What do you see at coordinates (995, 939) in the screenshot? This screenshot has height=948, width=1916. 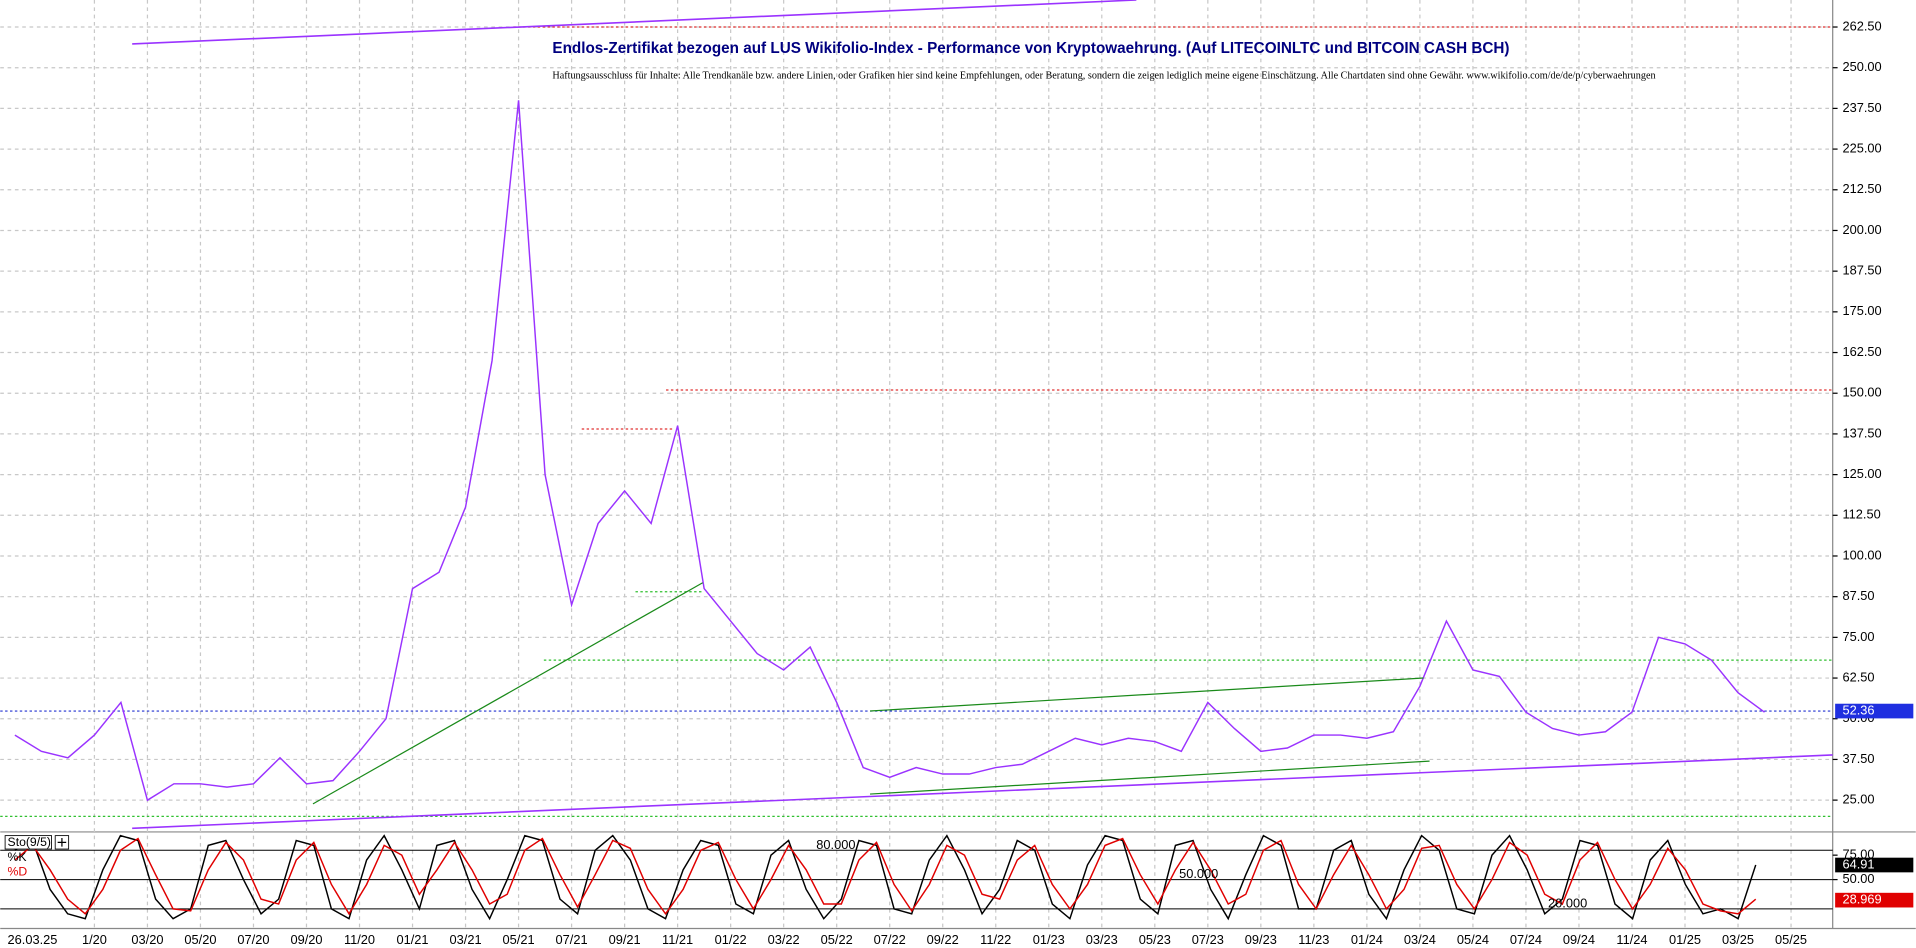 I see `x-tick-label: 11/22` at bounding box center [995, 939].